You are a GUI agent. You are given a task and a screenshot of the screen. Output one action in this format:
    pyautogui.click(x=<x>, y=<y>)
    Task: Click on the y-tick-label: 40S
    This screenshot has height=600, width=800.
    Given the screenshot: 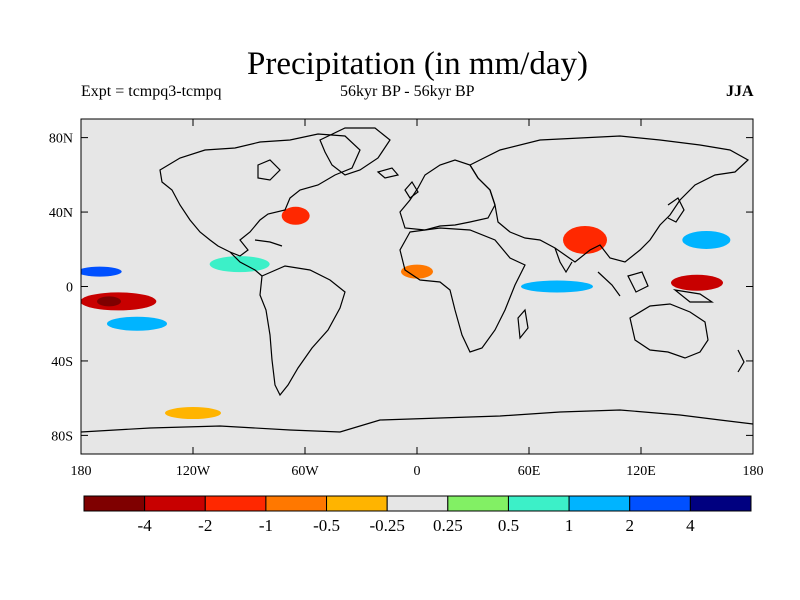 What is the action you would take?
    pyautogui.click(x=62, y=362)
    